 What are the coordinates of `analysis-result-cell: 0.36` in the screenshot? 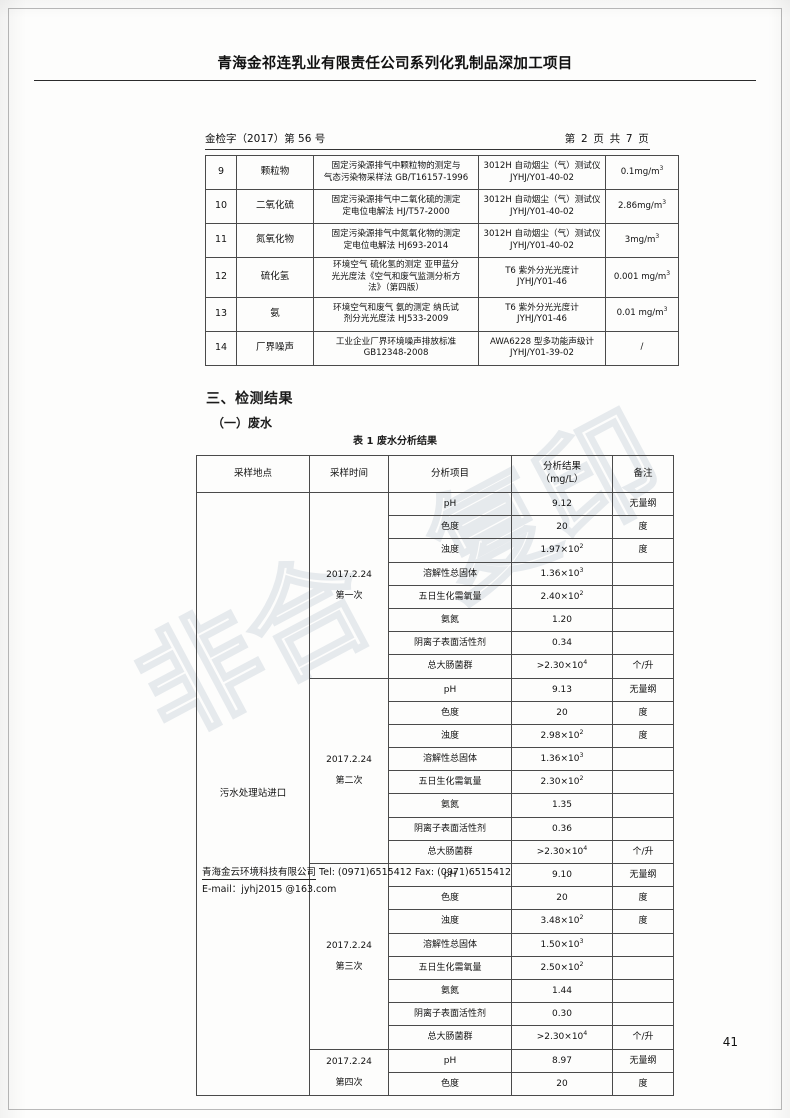 It's located at (562, 828).